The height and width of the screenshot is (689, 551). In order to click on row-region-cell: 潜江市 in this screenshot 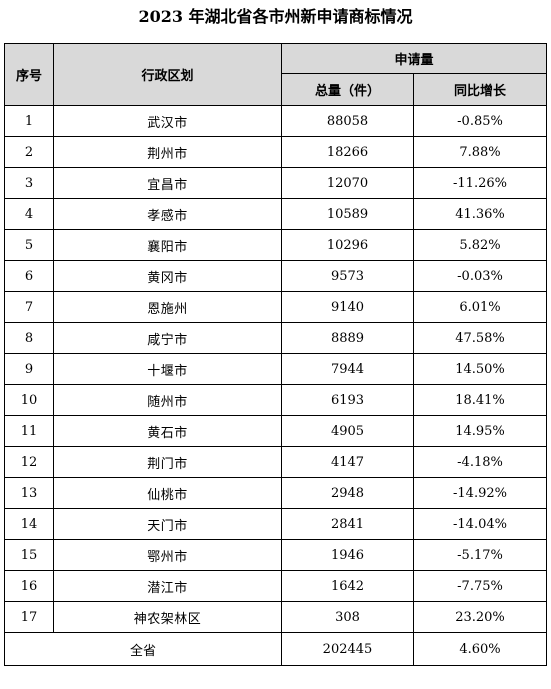, I will do `click(167, 586)`.